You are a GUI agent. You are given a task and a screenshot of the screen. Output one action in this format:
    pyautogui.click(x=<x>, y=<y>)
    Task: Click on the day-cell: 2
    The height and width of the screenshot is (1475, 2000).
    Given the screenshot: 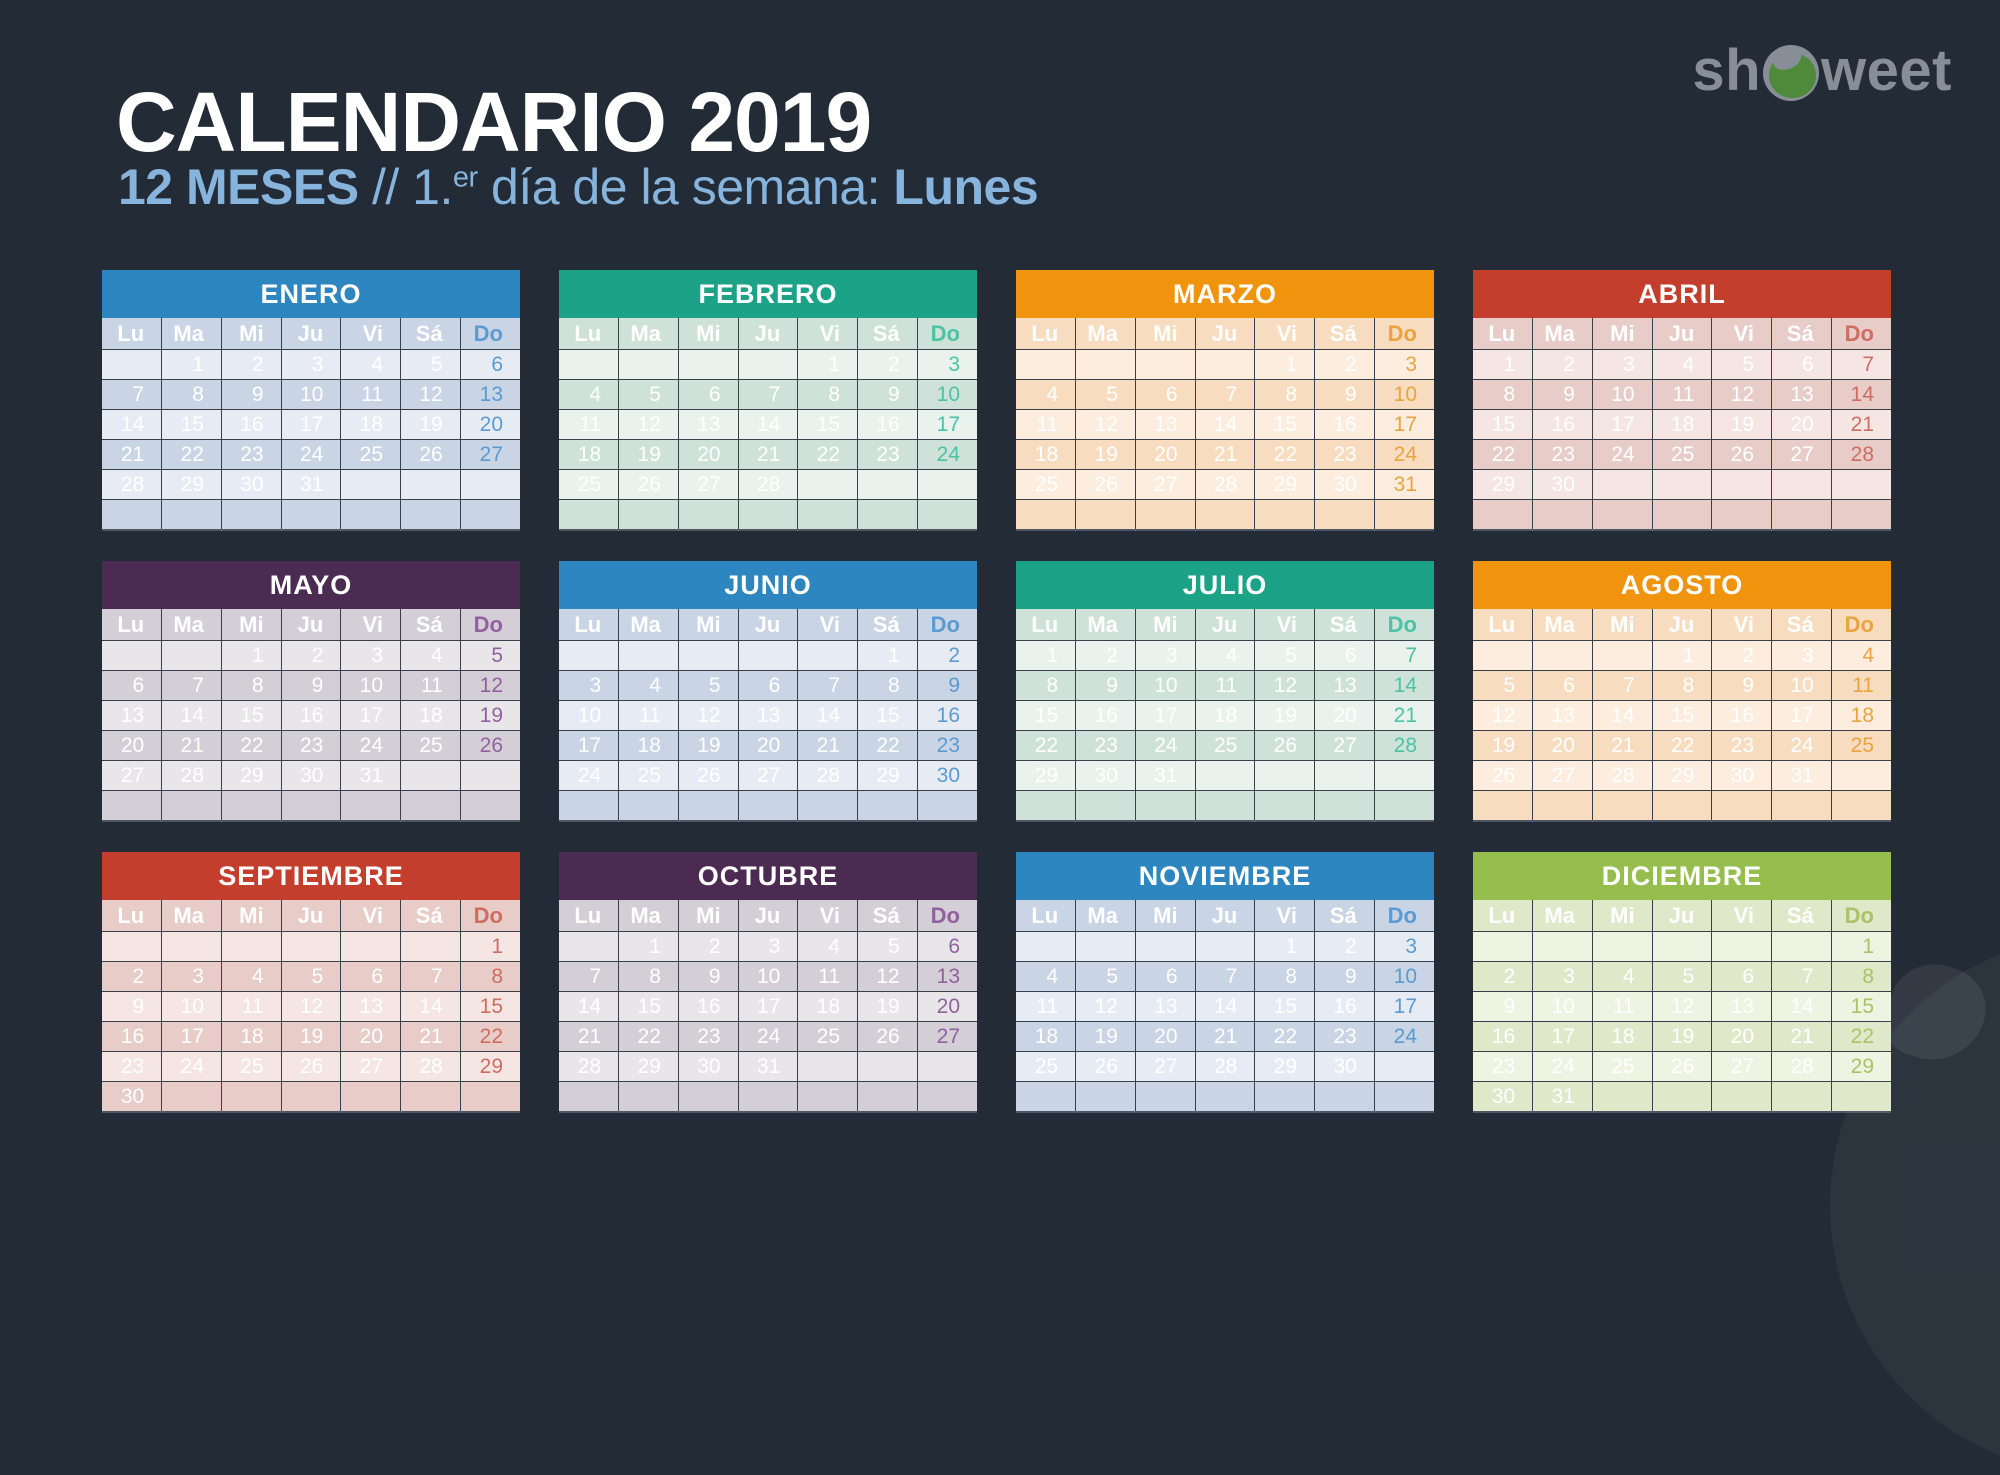 What is the action you would take?
    pyautogui.click(x=1105, y=655)
    